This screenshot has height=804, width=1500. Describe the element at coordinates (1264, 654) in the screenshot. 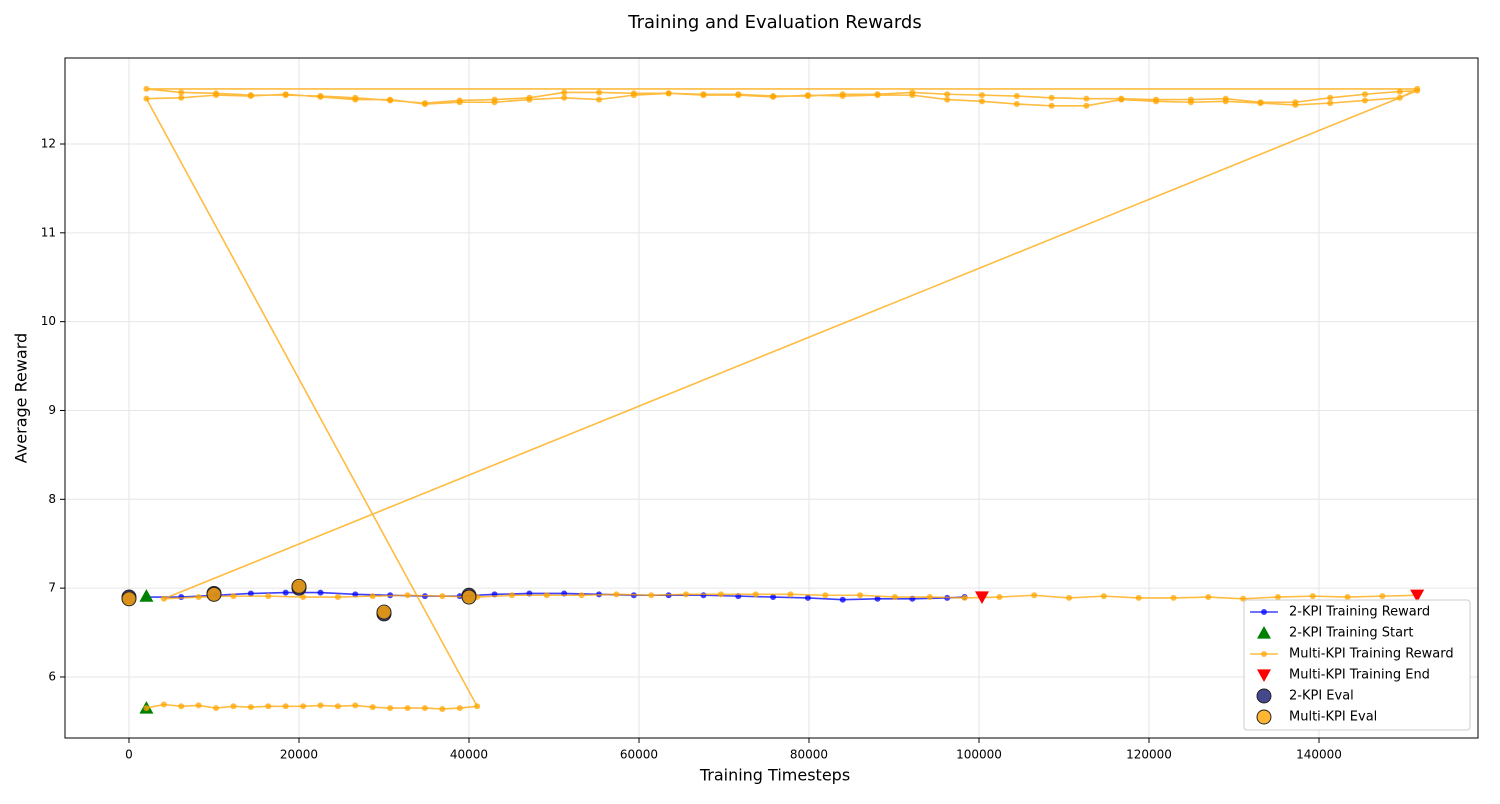

I see `legend-dot` at that location.